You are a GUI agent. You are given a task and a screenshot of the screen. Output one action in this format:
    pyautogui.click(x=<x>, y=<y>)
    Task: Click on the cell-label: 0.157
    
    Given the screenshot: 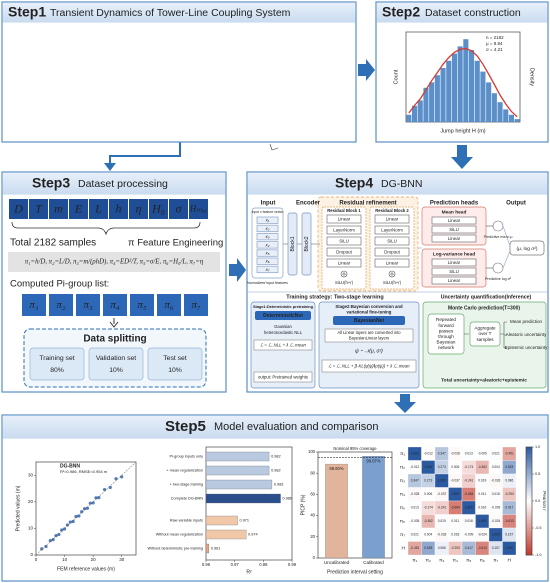 What is the action you would take?
    pyautogui.click(x=496, y=548)
    